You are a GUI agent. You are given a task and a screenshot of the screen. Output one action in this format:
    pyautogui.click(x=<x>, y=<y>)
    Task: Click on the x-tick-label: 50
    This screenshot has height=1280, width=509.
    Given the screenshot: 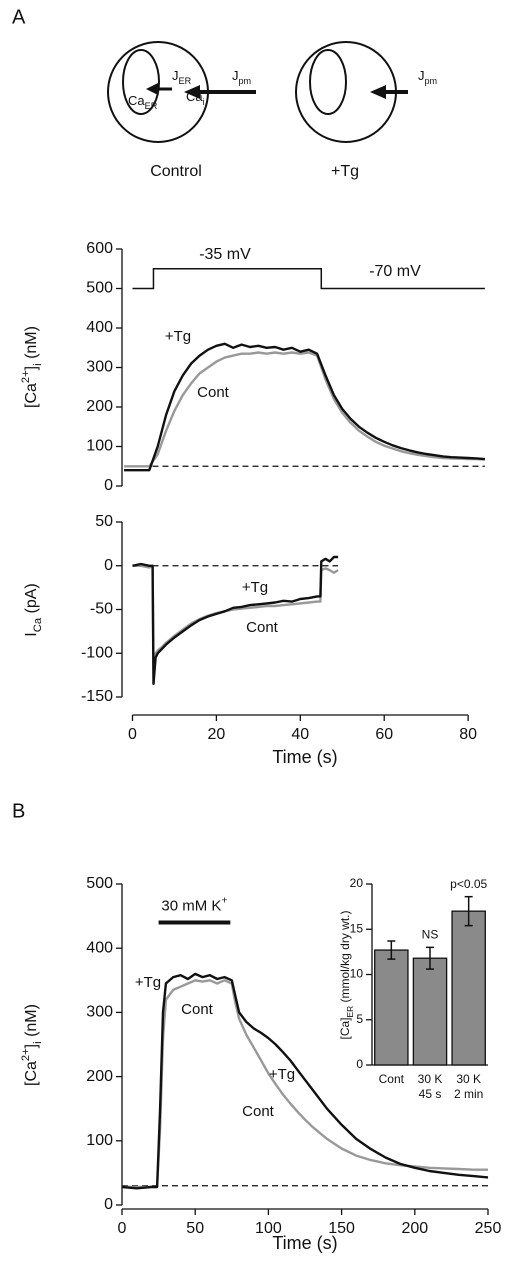 What is the action you would take?
    pyautogui.click(x=195, y=1228)
    